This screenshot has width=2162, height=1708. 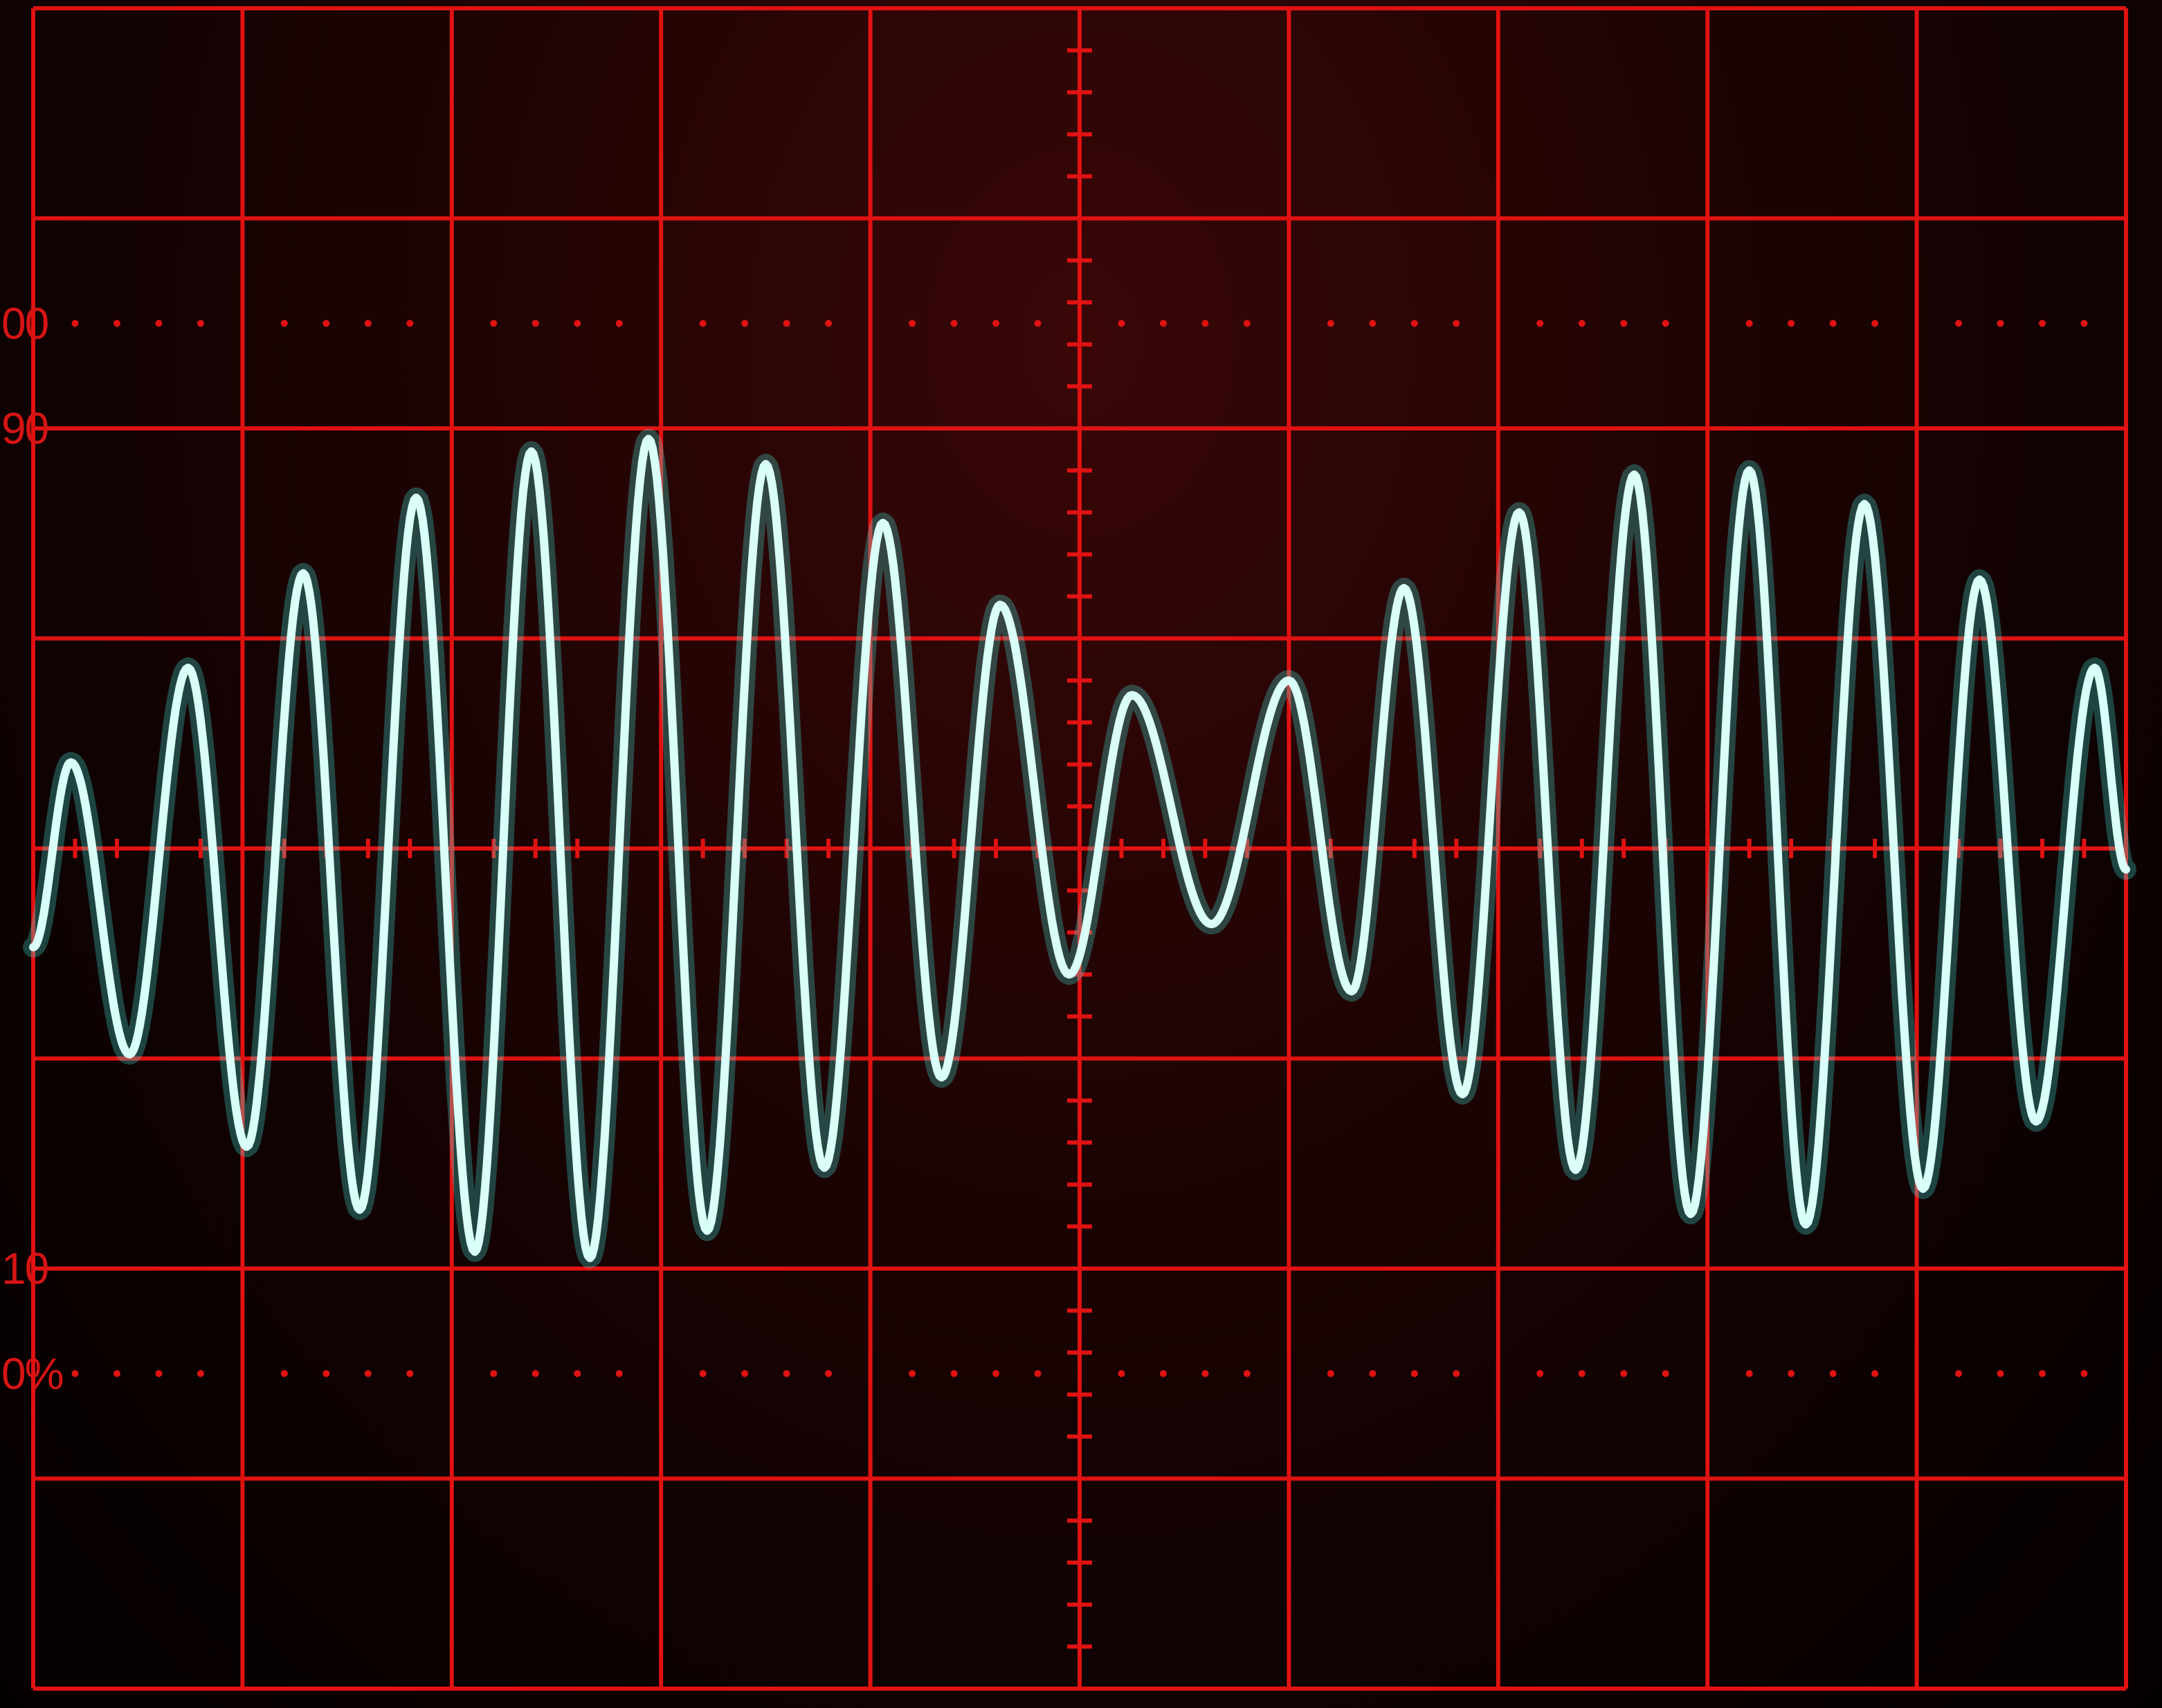 What do you see at coordinates (24, 323) in the screenshot?
I see `scale-label-00: 00` at bounding box center [24, 323].